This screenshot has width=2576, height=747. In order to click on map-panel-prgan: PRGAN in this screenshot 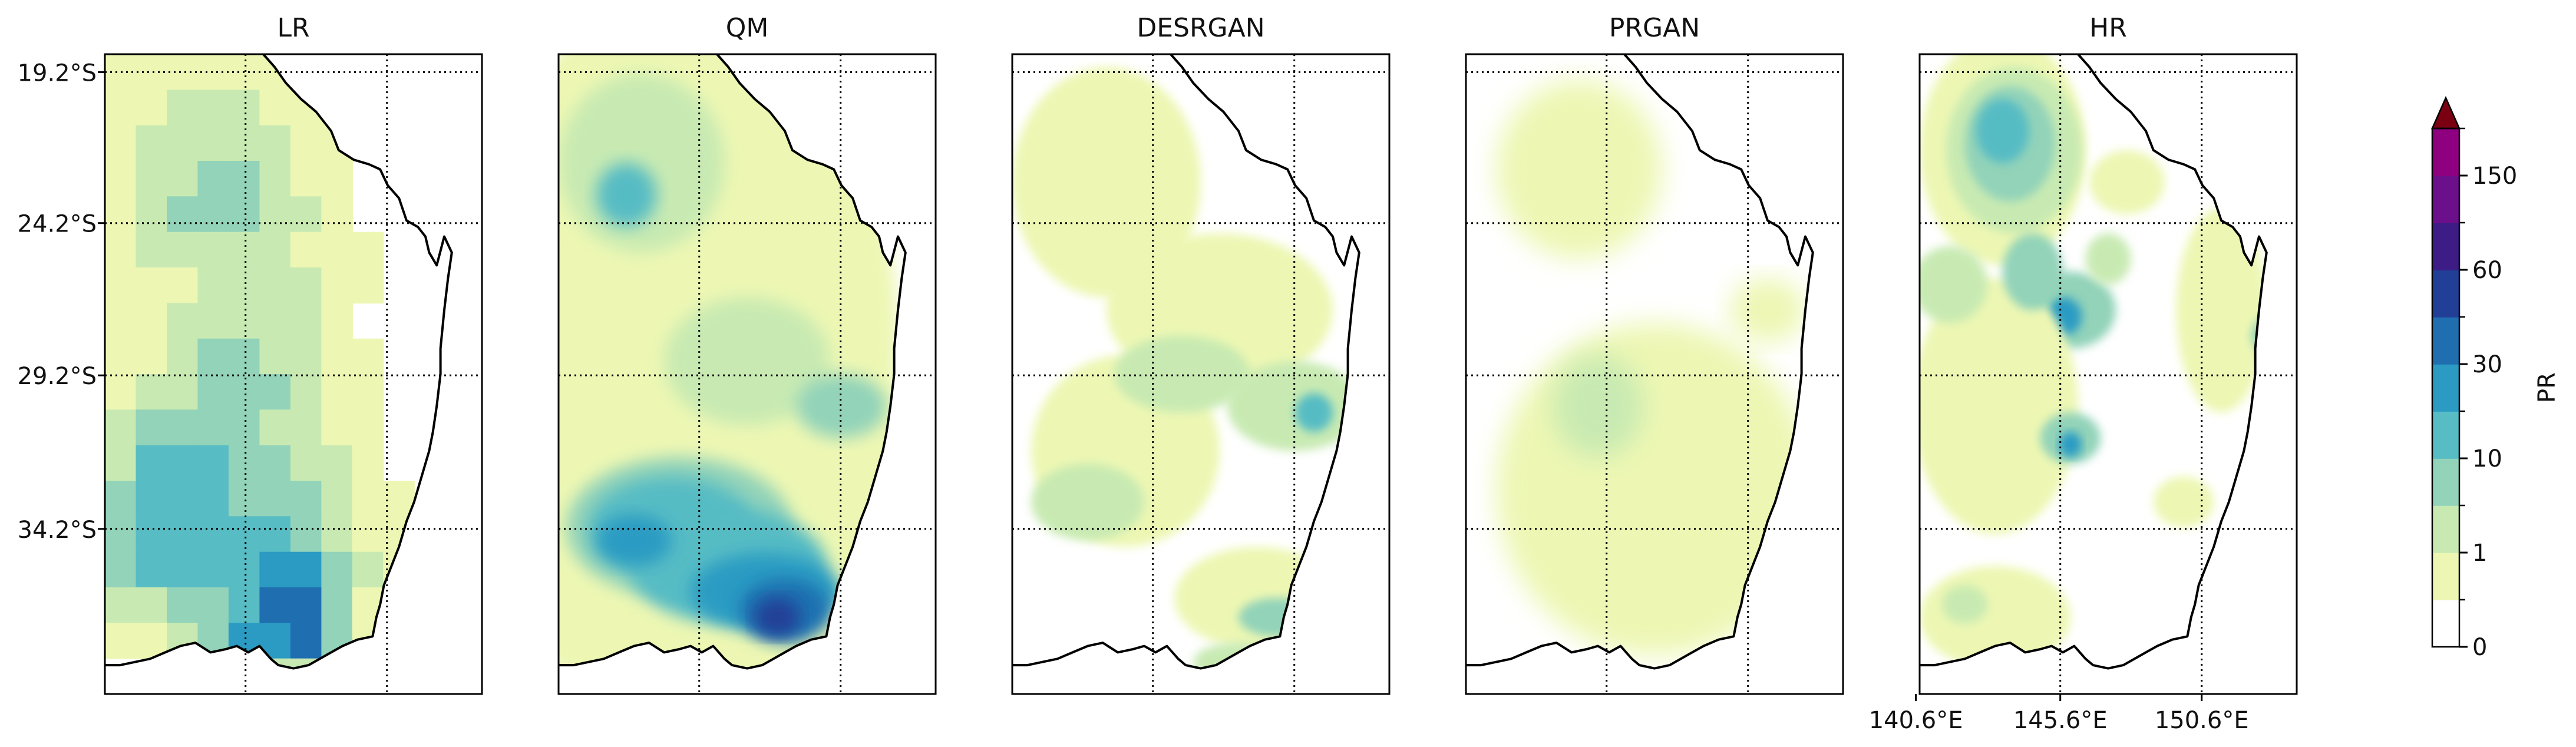, I will do `click(1654, 354)`.